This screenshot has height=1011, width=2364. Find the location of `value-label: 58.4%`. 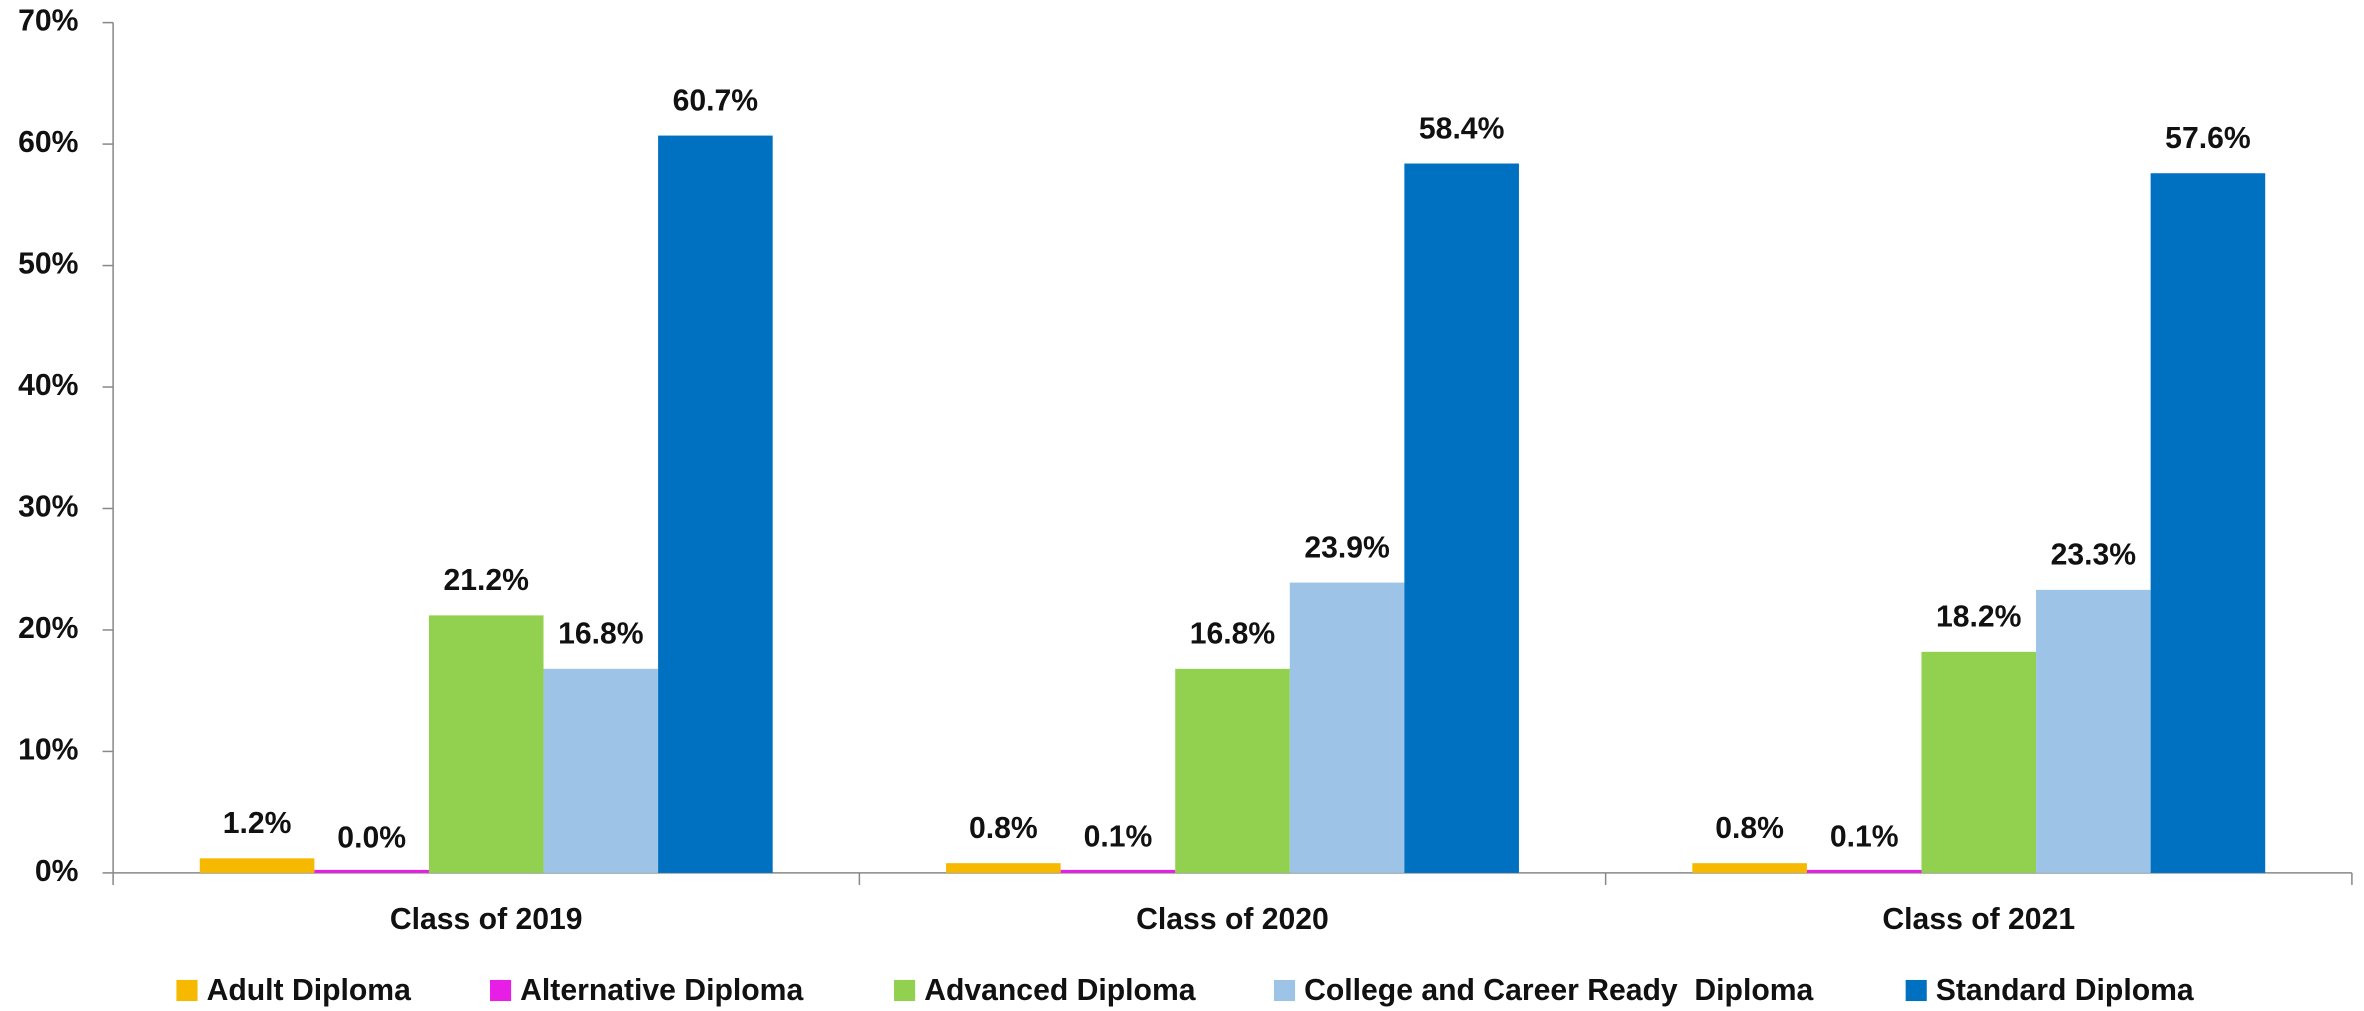

value-label: 58.4% is located at coordinates (1461, 128).